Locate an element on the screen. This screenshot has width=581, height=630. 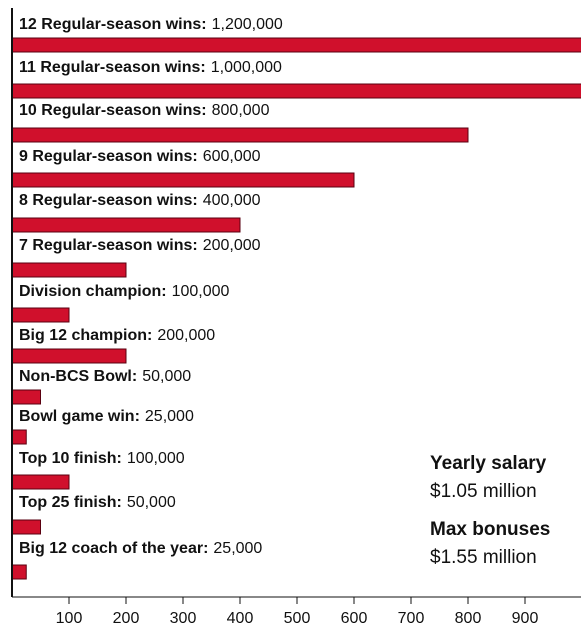
bar-label: 7 Regular-season wins: 200,000 is located at coordinates (140, 245).